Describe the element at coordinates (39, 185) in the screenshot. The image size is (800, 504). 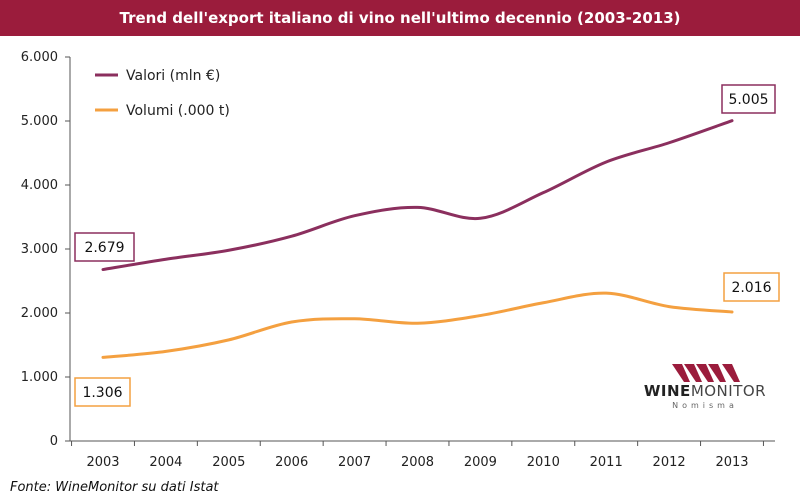
I see `y-tick-label: 4.000` at that location.